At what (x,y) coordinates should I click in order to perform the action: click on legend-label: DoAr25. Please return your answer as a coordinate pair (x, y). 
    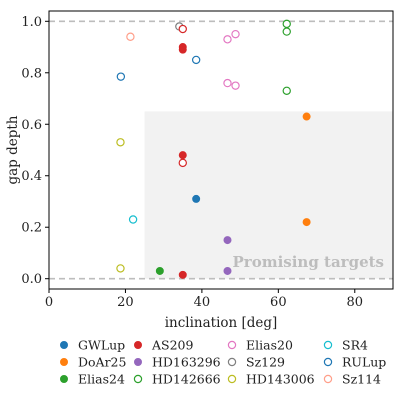
    Looking at the image, I should click on (102, 361).